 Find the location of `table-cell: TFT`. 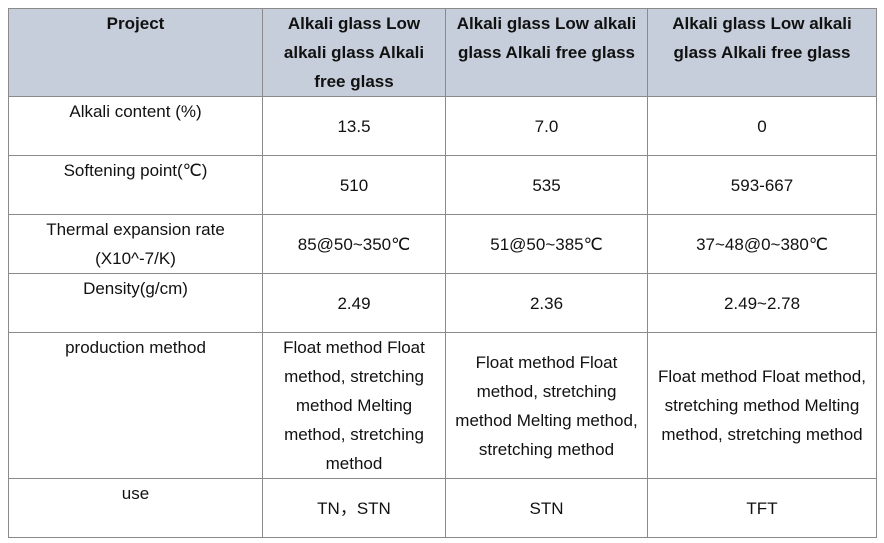

table-cell: TFT is located at coordinates (762, 508).